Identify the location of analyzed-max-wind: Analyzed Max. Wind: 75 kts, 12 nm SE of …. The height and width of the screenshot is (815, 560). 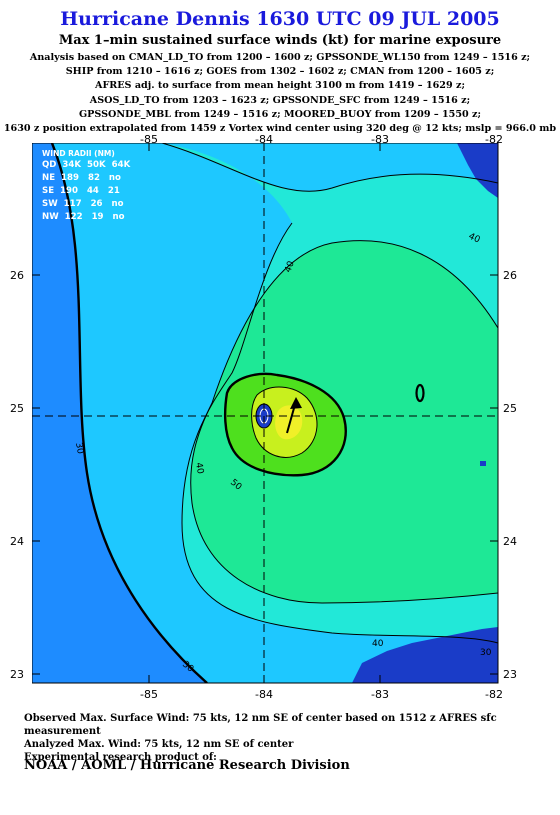
(159, 744).